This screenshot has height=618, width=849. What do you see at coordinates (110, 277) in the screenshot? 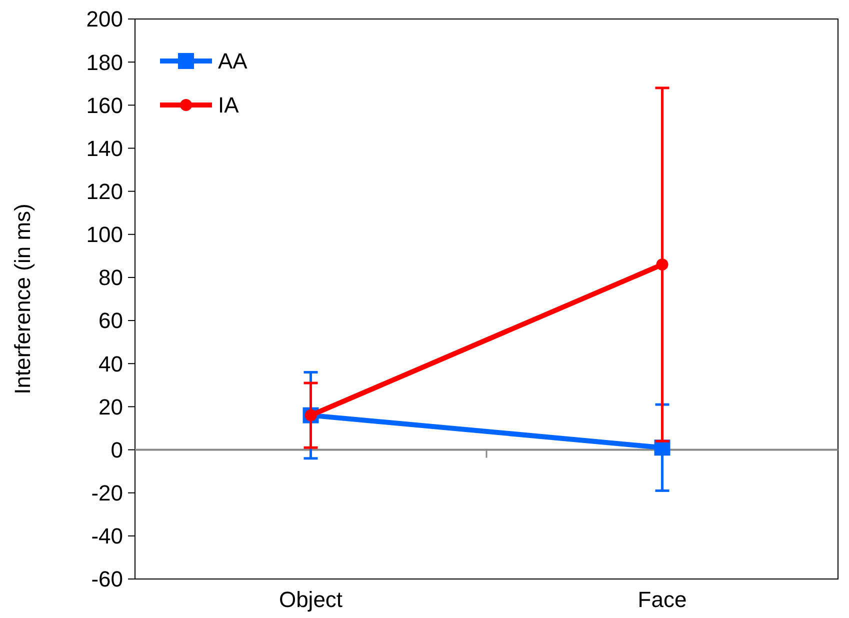
I see `y-tick-label: 80` at bounding box center [110, 277].